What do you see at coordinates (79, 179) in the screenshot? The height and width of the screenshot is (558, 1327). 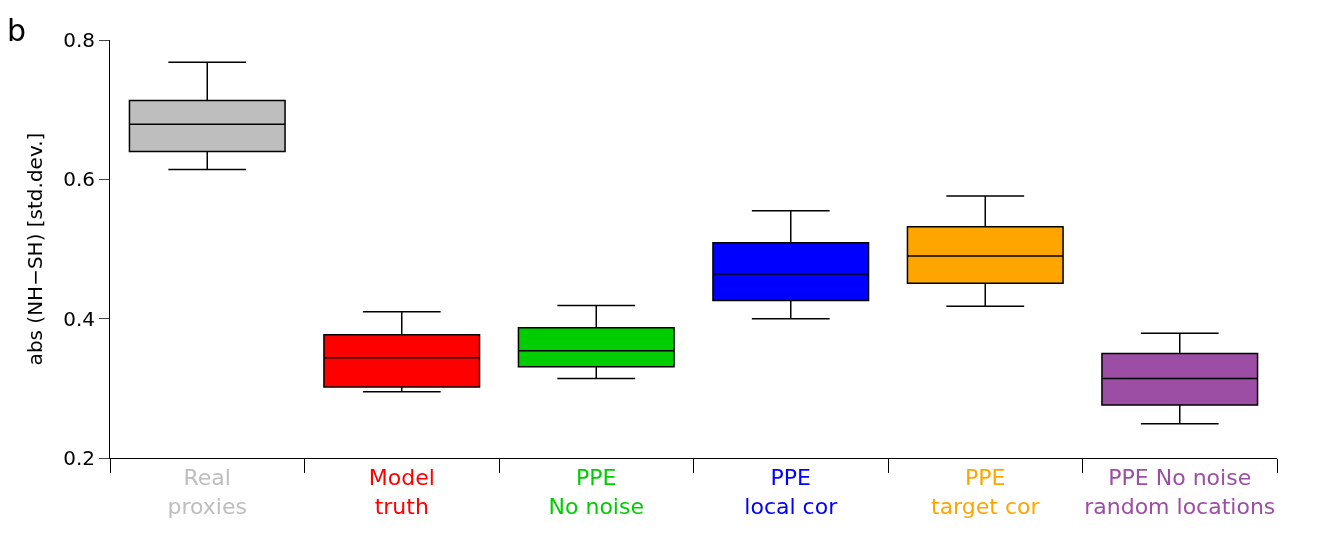 I see `y-tick-label: 0.6` at bounding box center [79, 179].